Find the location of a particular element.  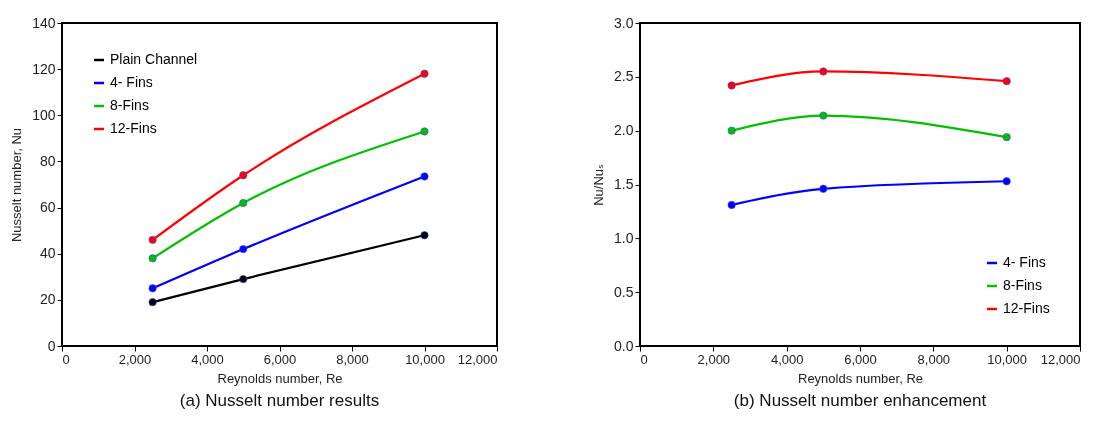

y-tick-label: 0.0 is located at coordinates (624, 345).